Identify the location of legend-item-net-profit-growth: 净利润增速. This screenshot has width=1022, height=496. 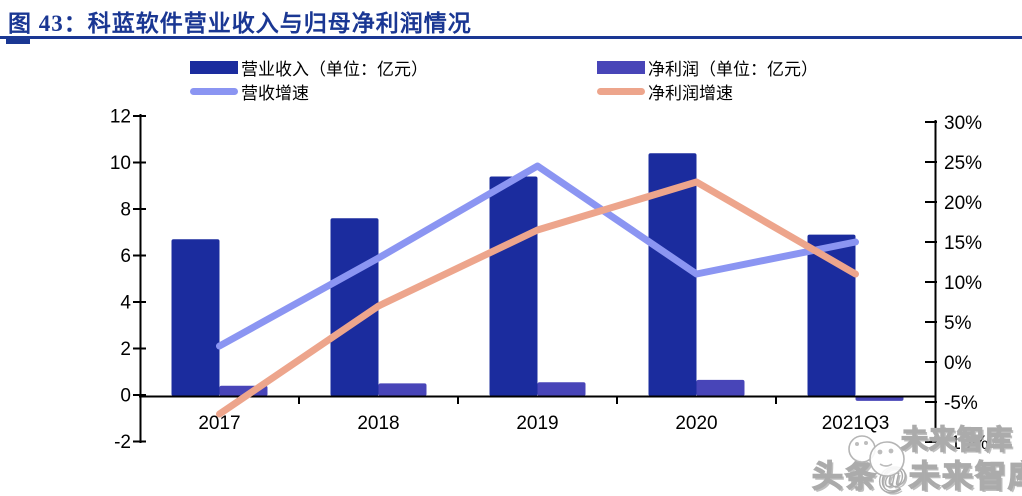
(665, 91).